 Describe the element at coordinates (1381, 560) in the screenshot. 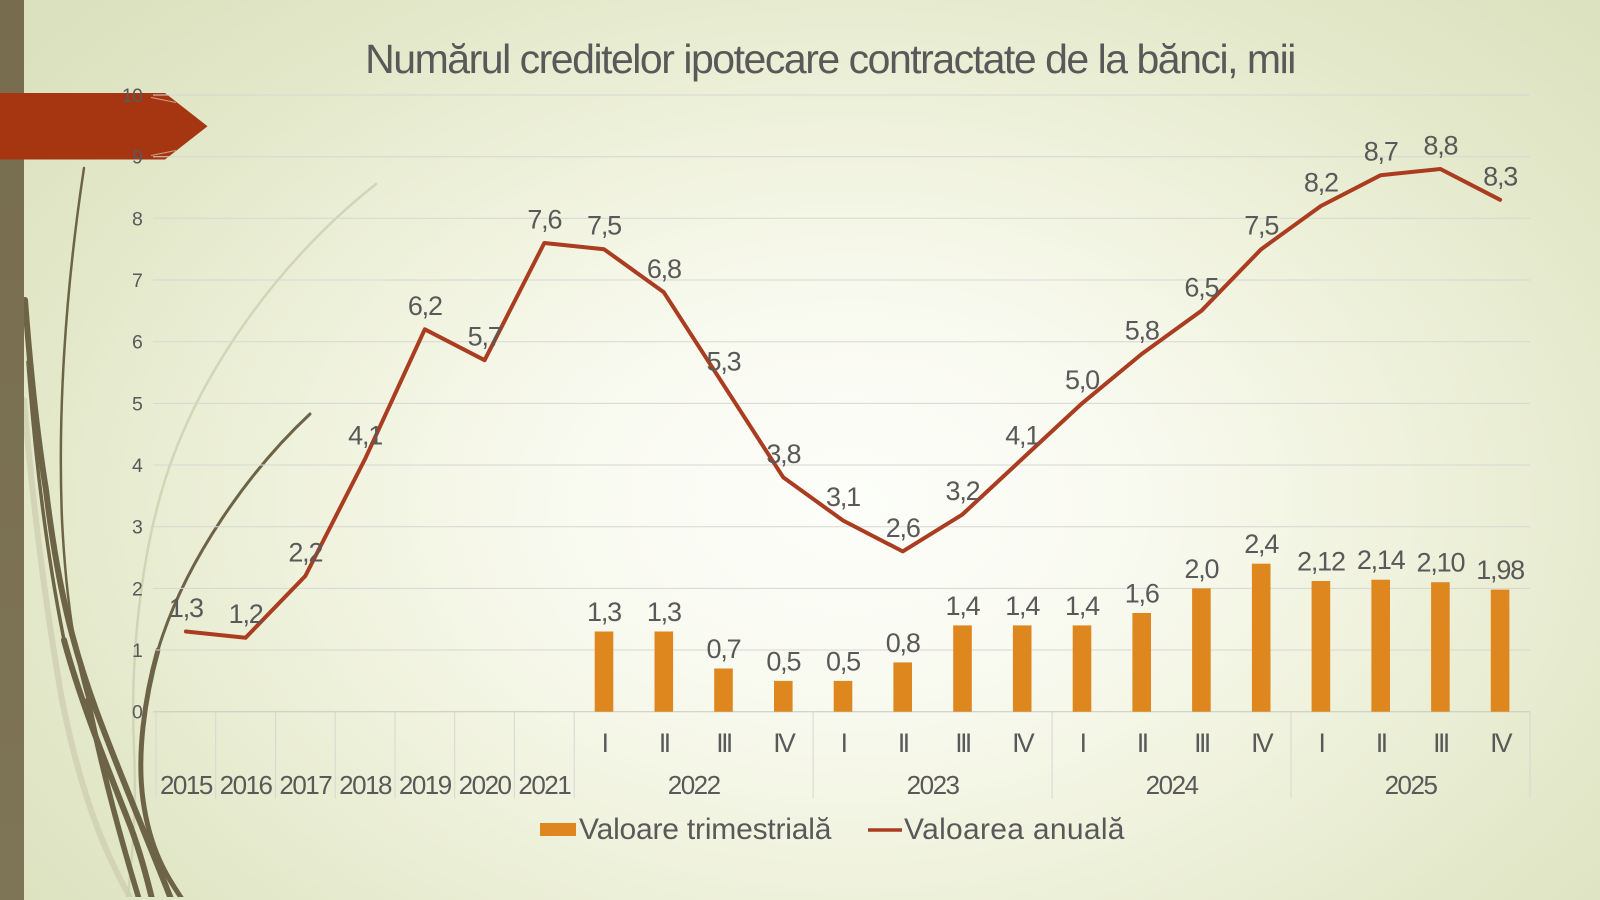

I see `svg-text: 2,14` at that location.